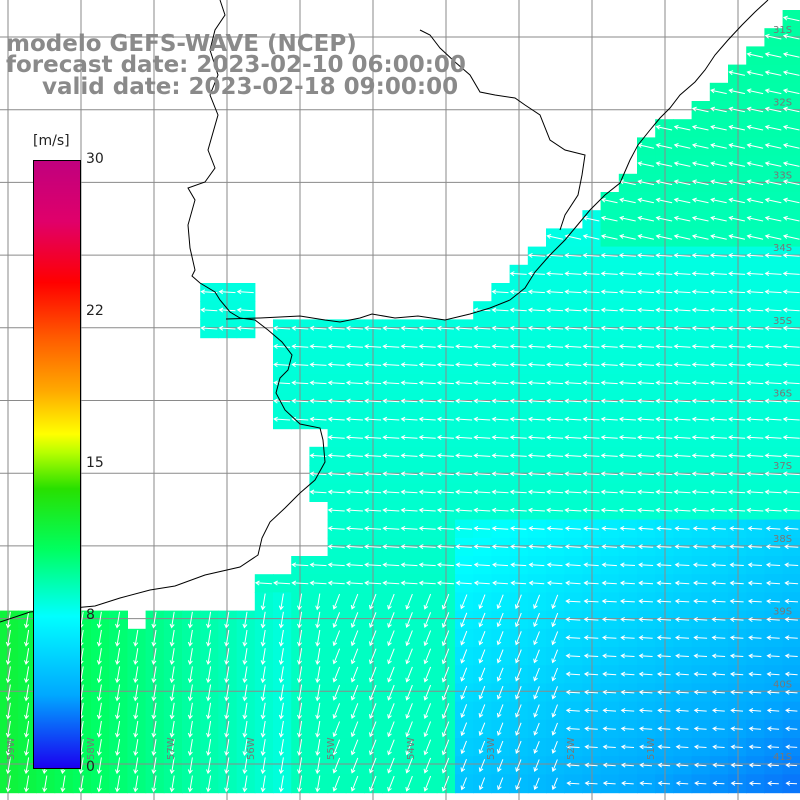 The image size is (800, 800). I want to click on latitude-label: 33S, so click(782, 175).